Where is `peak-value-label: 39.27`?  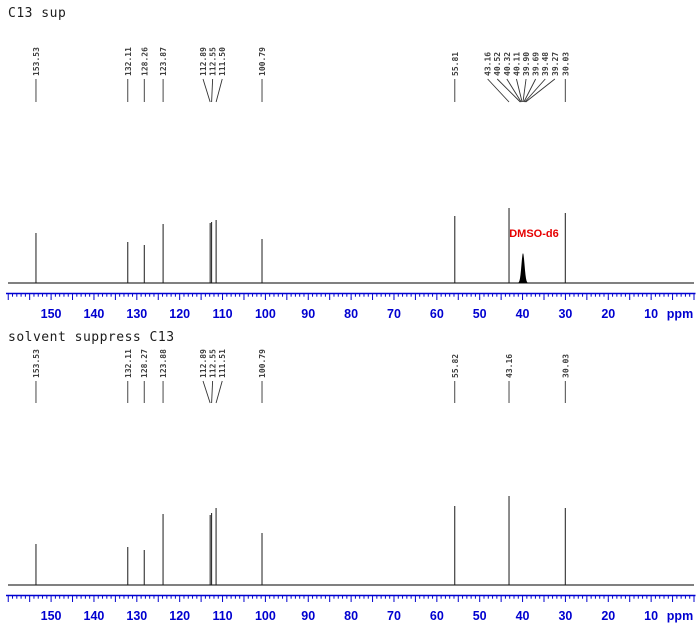 peak-value-label: 39.27 is located at coordinates (555, 64).